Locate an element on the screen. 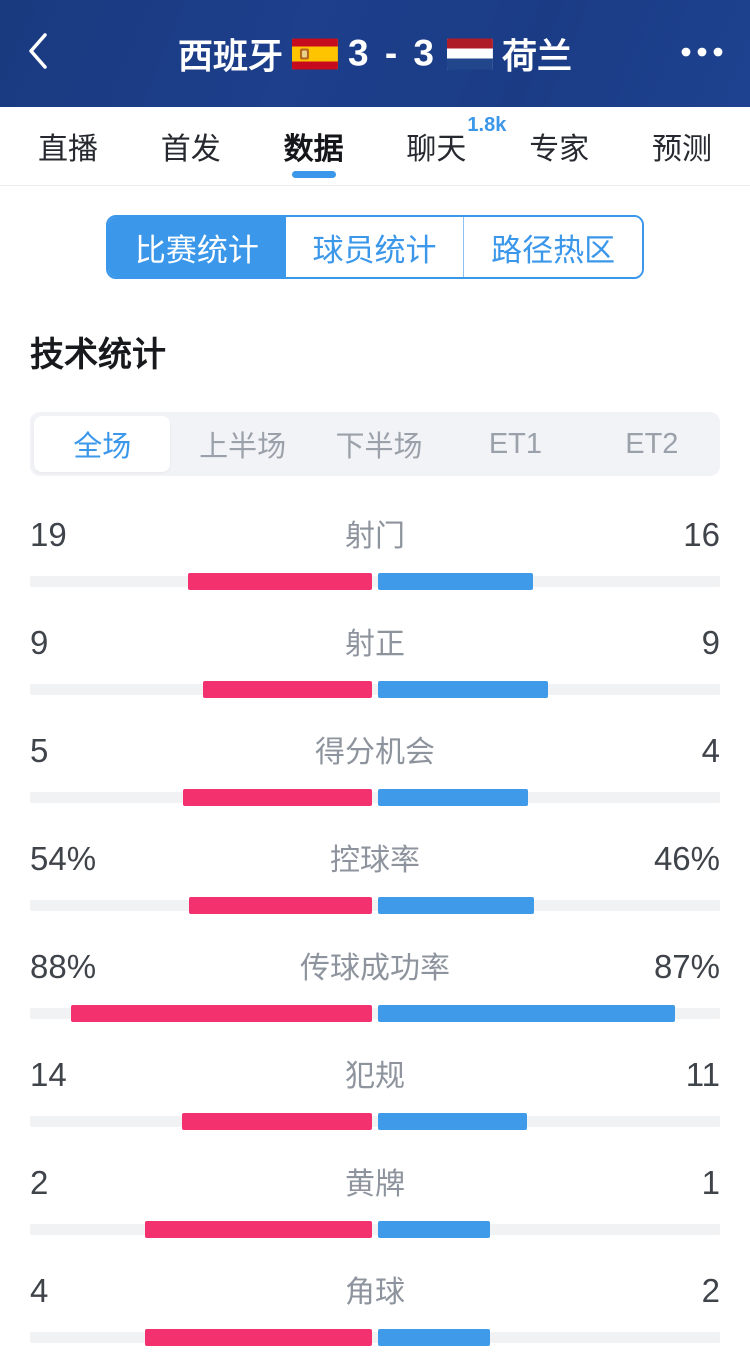 The image size is (750, 1356). chat-count-badge: 1.8k is located at coordinates (487, 125).